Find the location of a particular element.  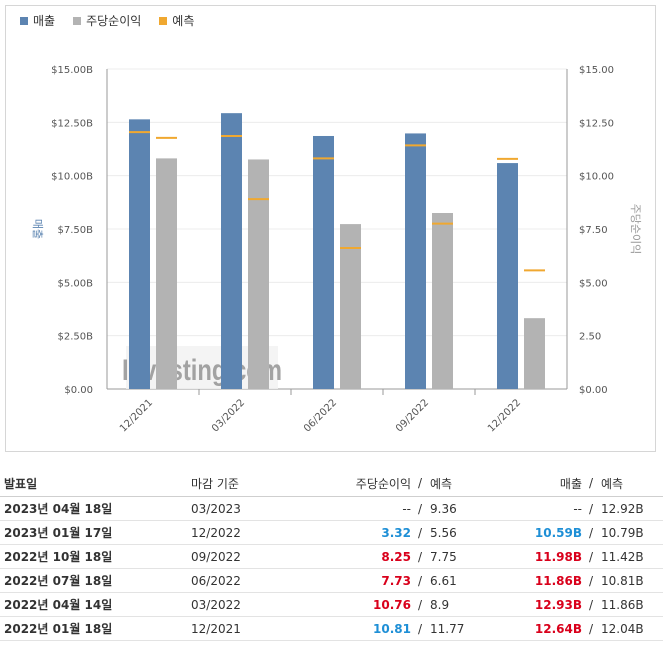

chart-legend: 매출 주당순이익 예측 is located at coordinates (107, 20).